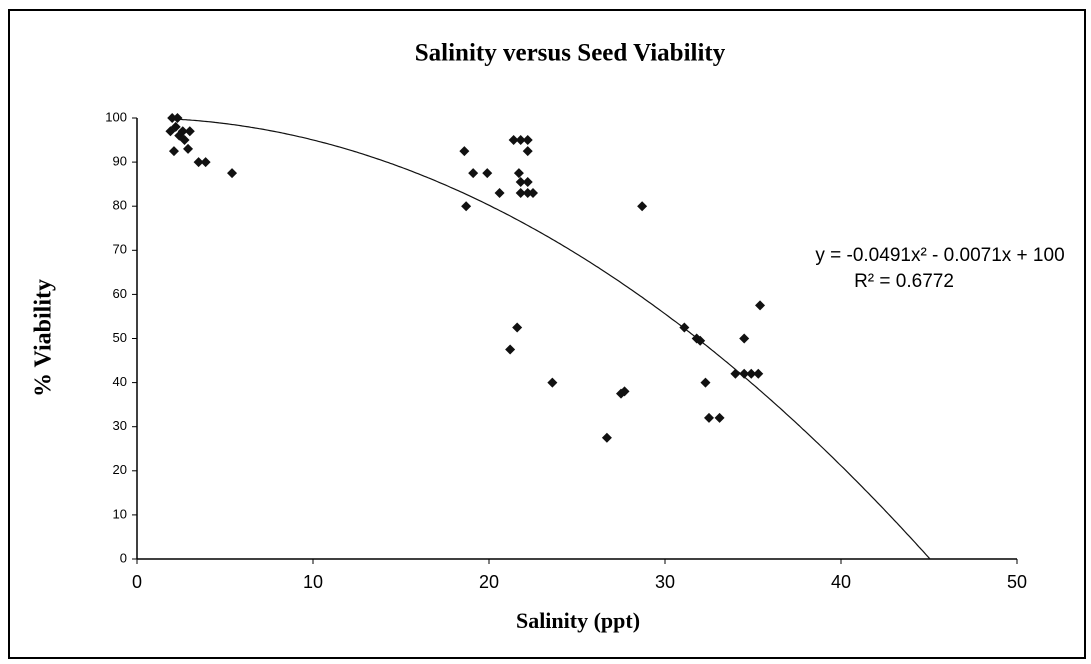 The image size is (1091, 664). What do you see at coordinates (44, 338) in the screenshot?
I see `y-axis-label: % Viability` at bounding box center [44, 338].